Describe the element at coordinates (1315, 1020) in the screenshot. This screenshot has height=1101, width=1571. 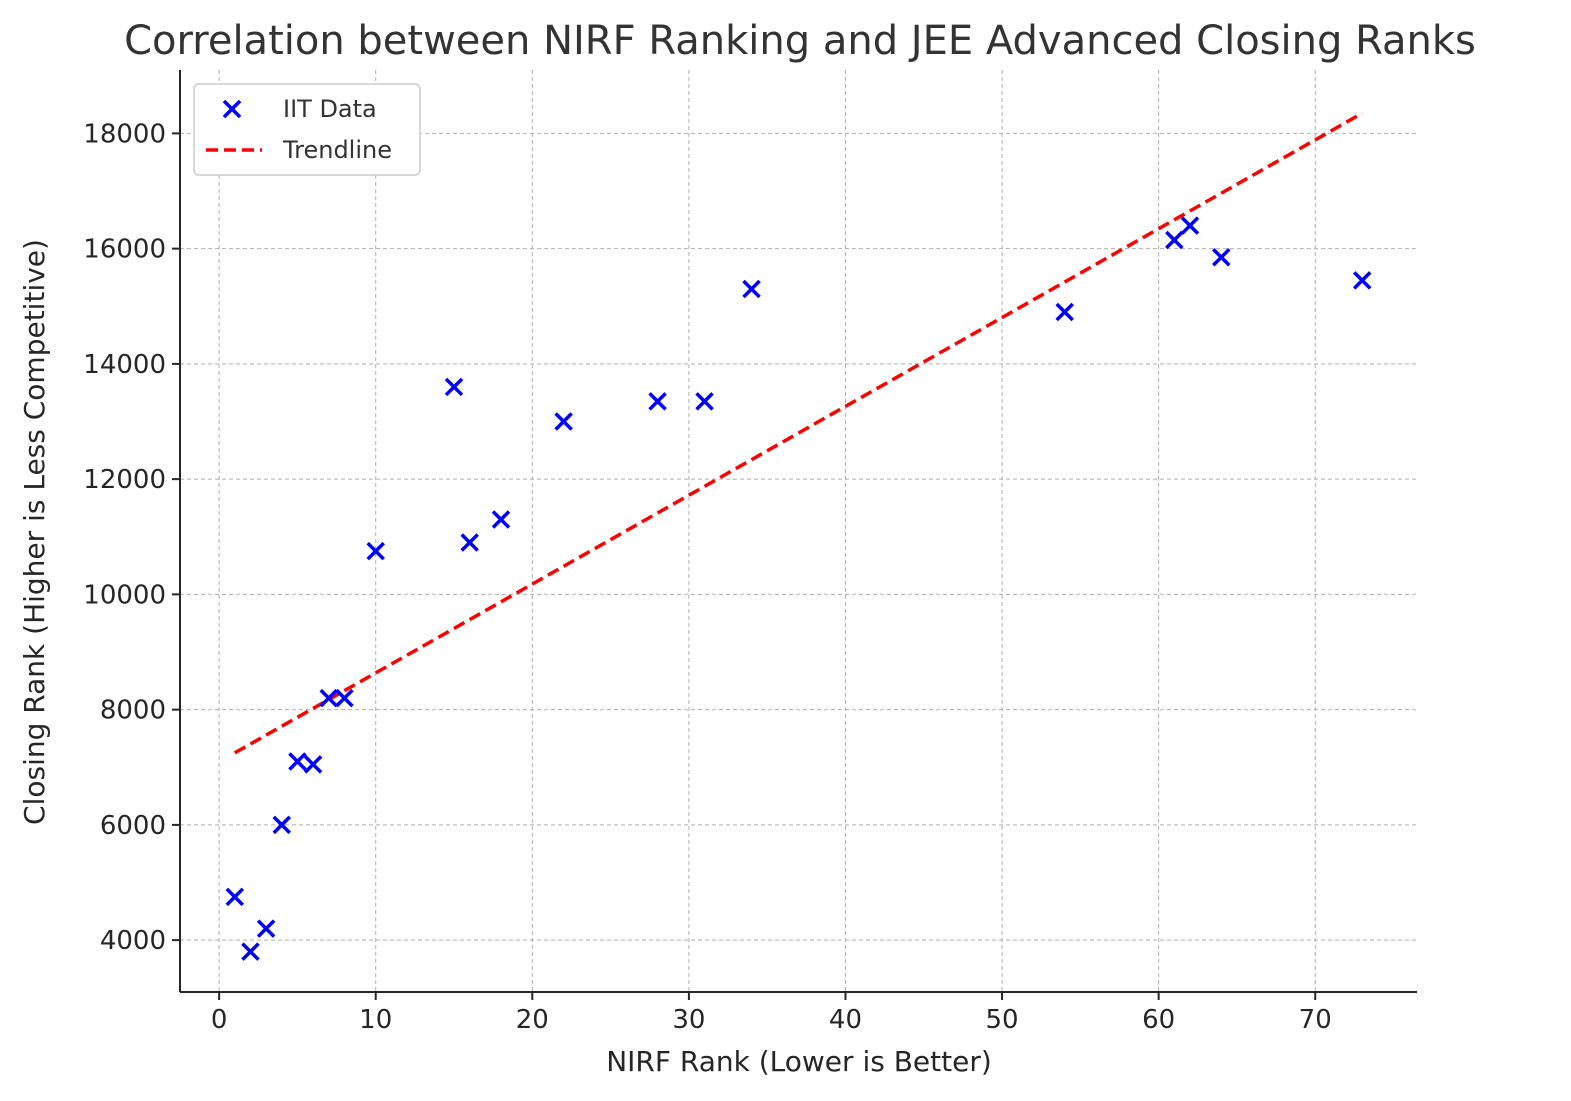
I see `x-tick-label: 70` at that location.